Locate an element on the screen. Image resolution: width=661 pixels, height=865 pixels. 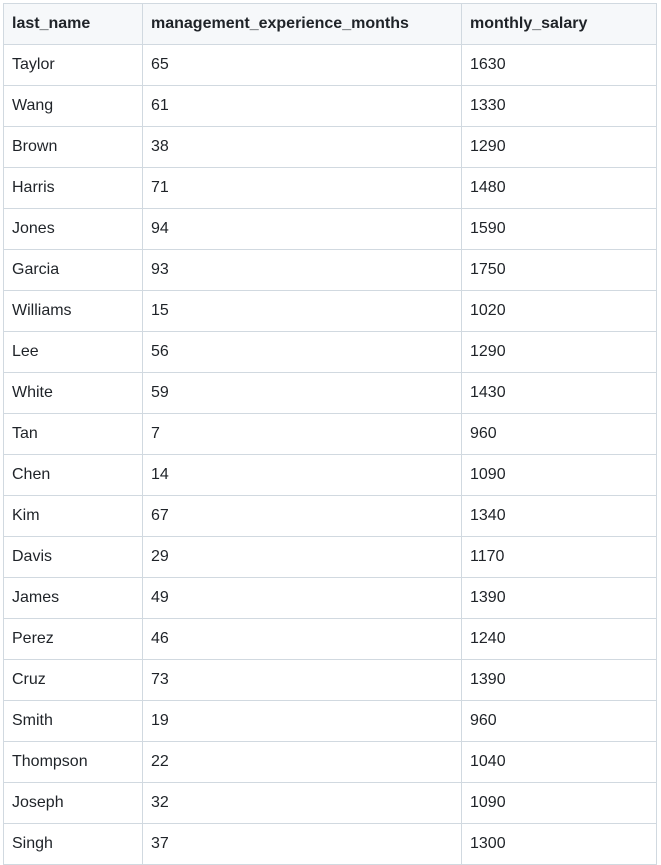
monthly-salary-cell: 1750 is located at coordinates (559, 270).